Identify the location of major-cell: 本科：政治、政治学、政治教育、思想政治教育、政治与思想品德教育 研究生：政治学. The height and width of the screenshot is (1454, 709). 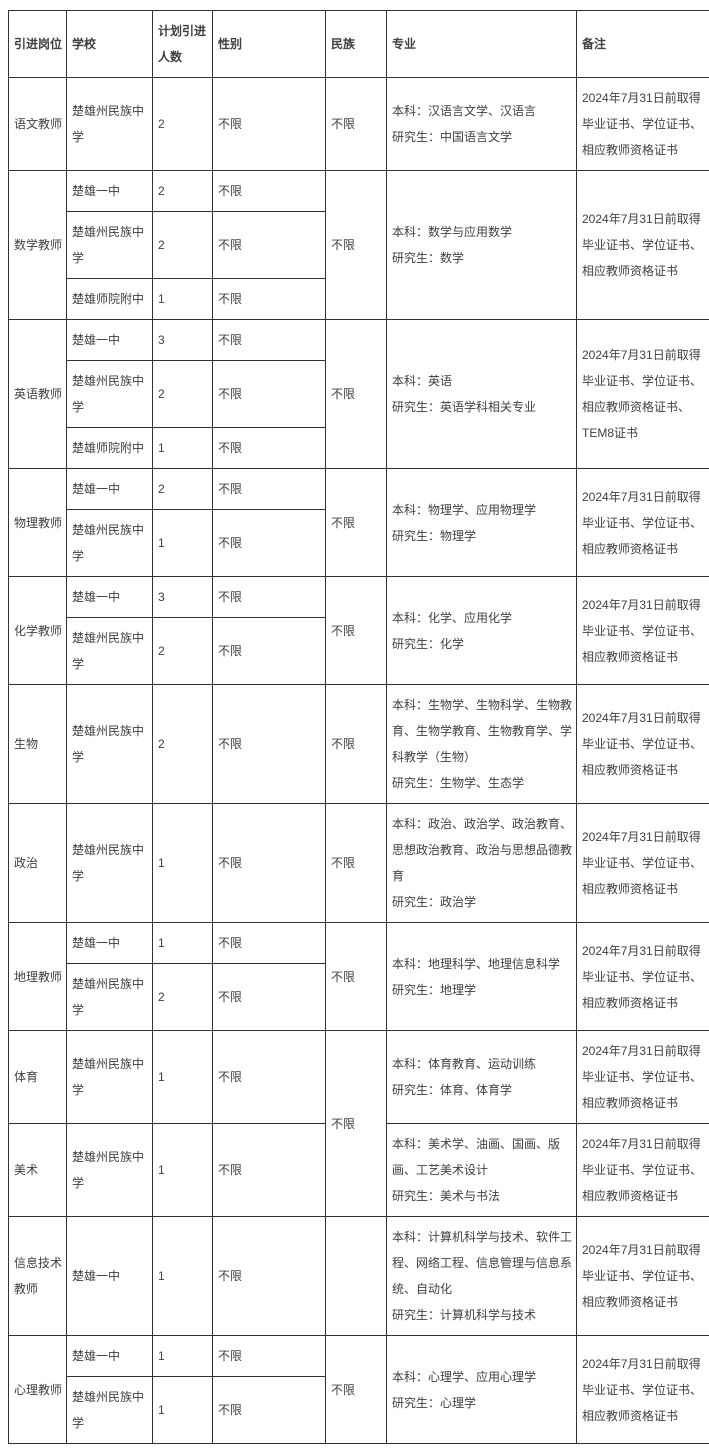
(481, 863).